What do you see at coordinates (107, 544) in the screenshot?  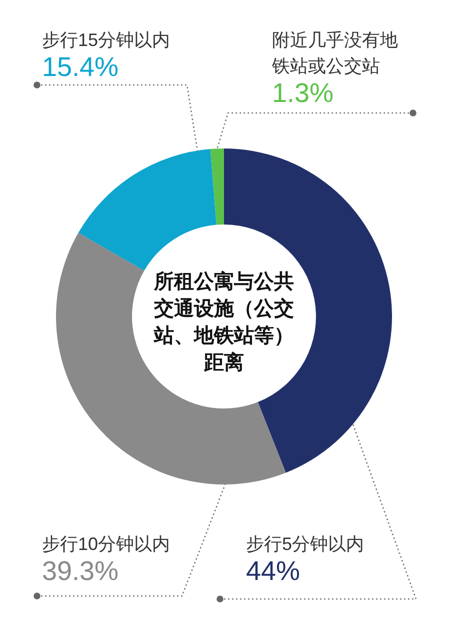 I see `slice-label: 步行10分钟以内` at bounding box center [107, 544].